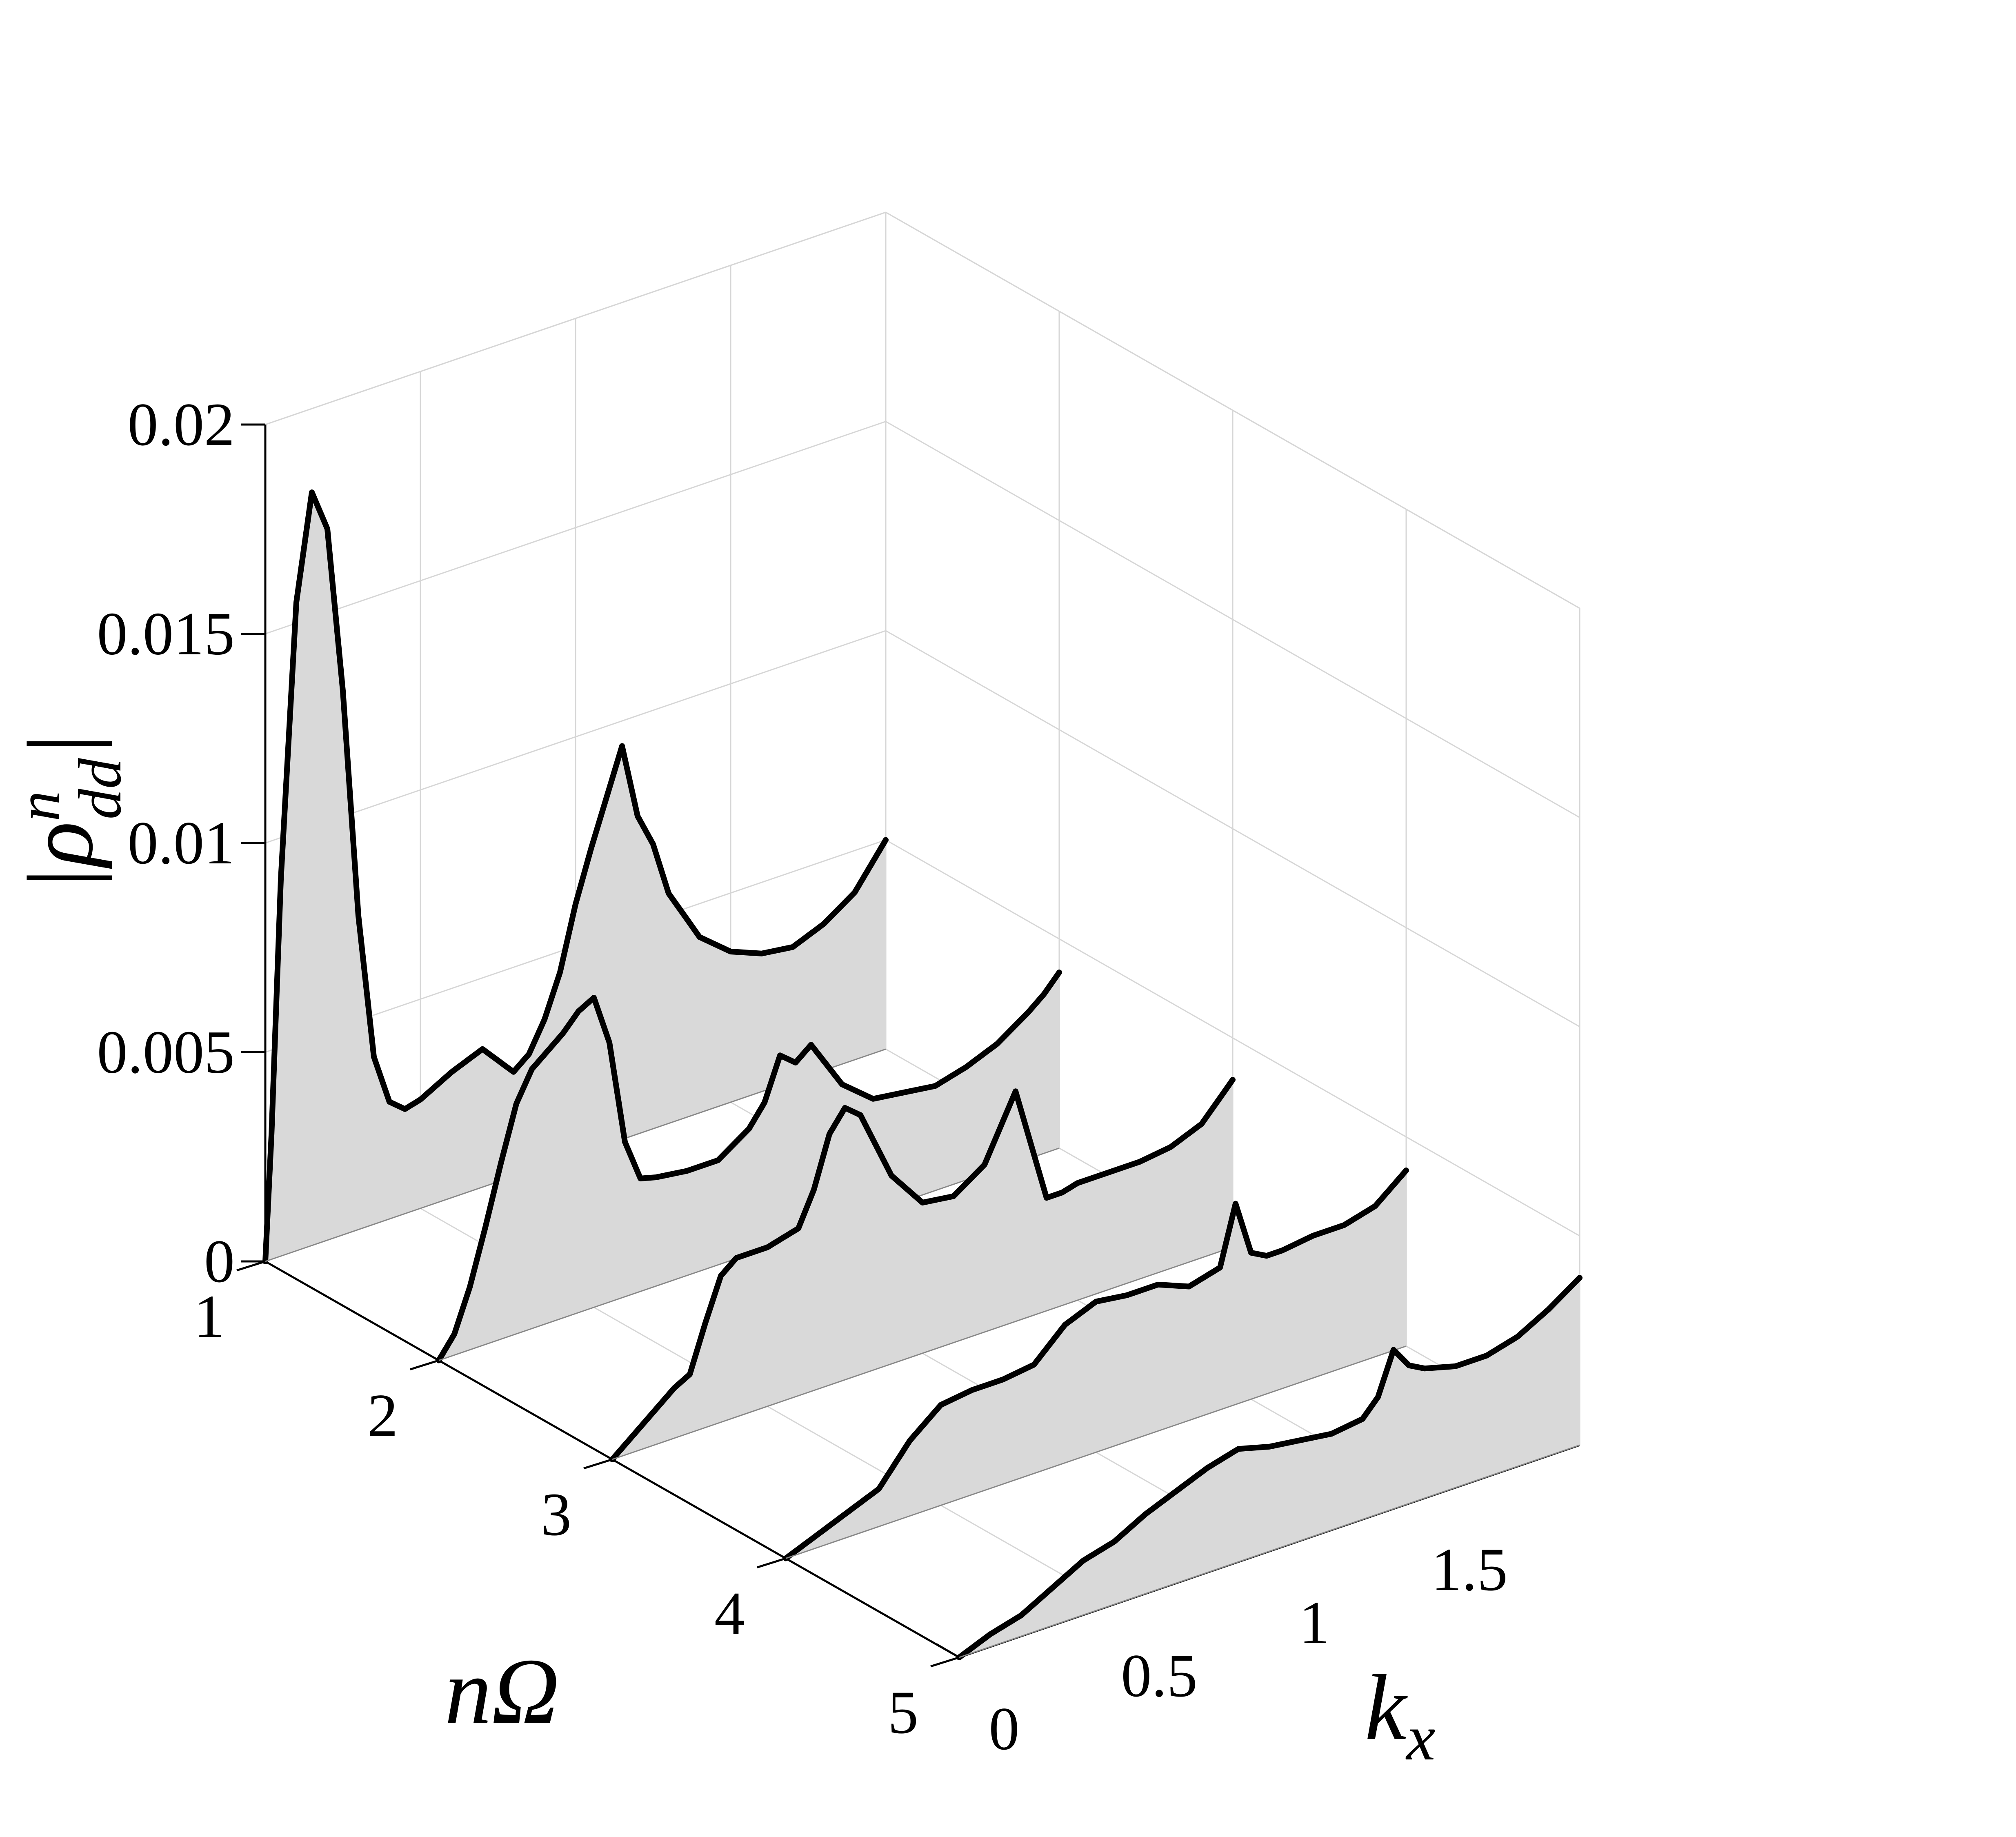  What do you see at coordinates (1004, 1729) in the screenshot?
I see `x-tick-label-0: 0` at bounding box center [1004, 1729].